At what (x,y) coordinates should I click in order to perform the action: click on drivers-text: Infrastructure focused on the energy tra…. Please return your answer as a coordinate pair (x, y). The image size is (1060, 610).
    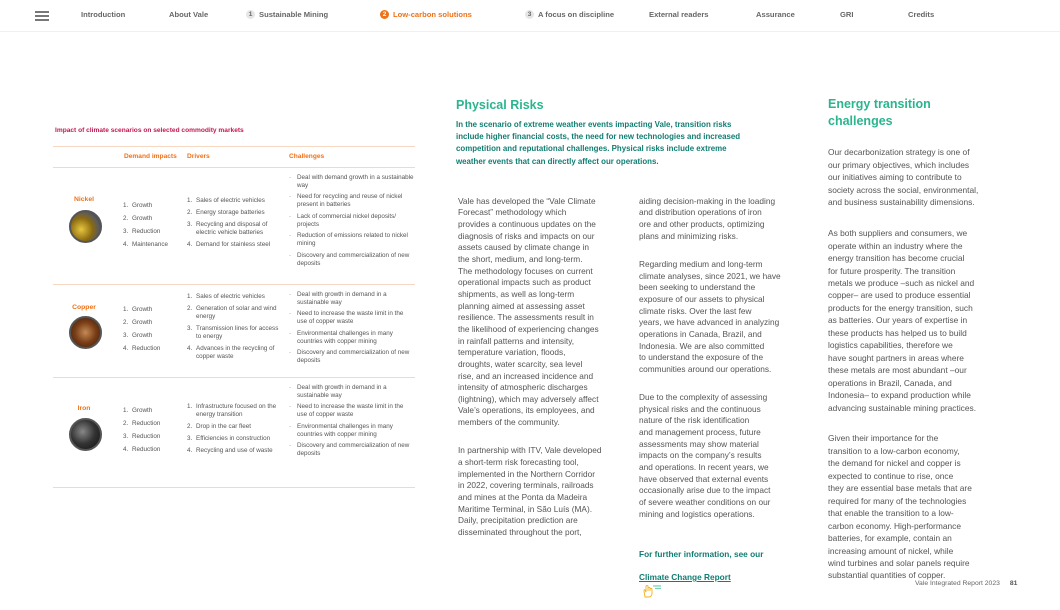
    Looking at the image, I should click on (236, 410).